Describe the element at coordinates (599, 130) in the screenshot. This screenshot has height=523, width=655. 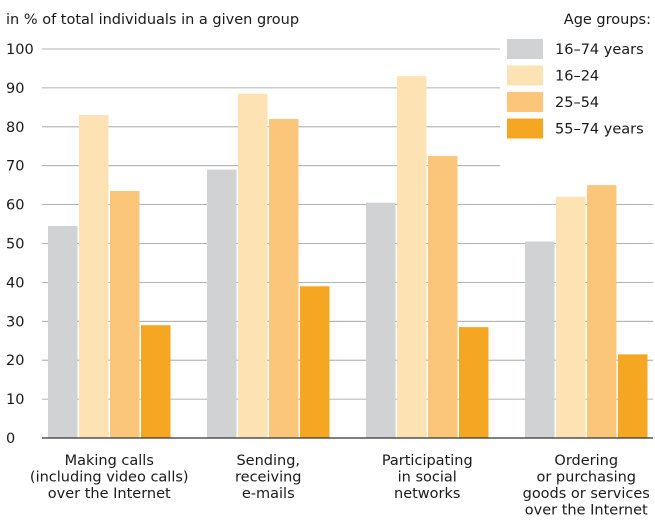
I see `legend-label: 55–74 years` at that location.